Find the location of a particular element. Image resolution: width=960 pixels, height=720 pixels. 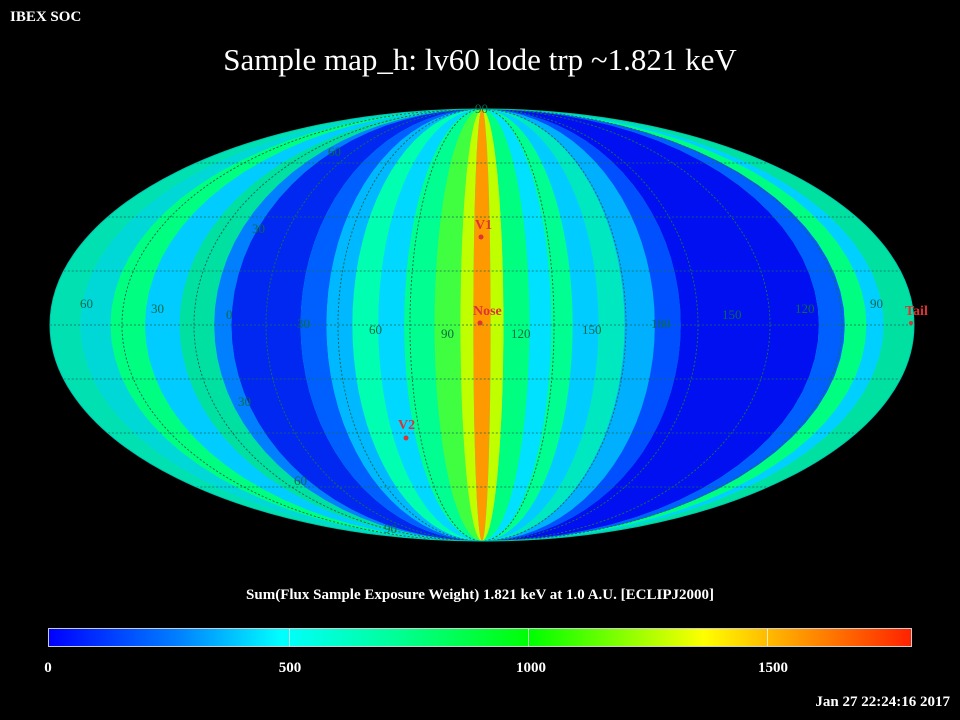

colorbar is located at coordinates (480, 637).